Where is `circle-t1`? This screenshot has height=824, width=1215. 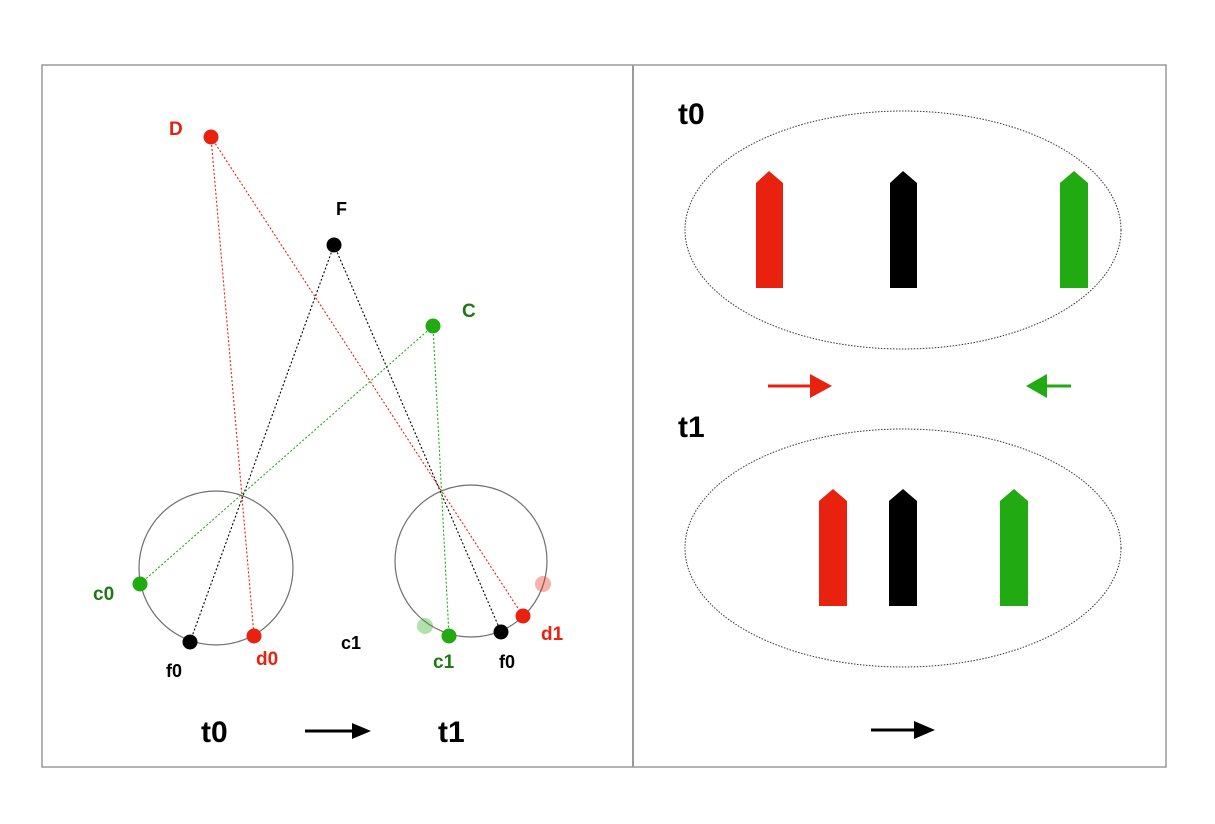
circle-t1 is located at coordinates (471, 561).